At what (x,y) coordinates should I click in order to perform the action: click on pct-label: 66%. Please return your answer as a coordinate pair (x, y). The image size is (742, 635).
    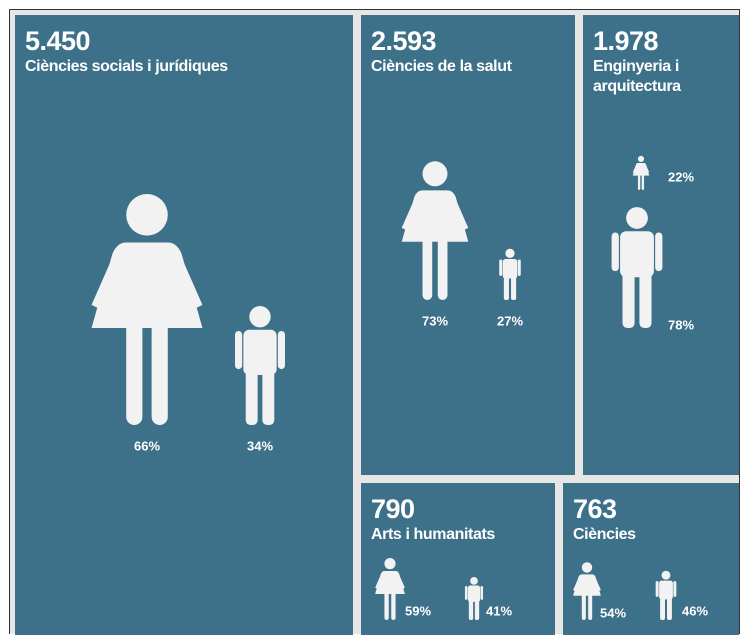
    Looking at the image, I should click on (147, 445).